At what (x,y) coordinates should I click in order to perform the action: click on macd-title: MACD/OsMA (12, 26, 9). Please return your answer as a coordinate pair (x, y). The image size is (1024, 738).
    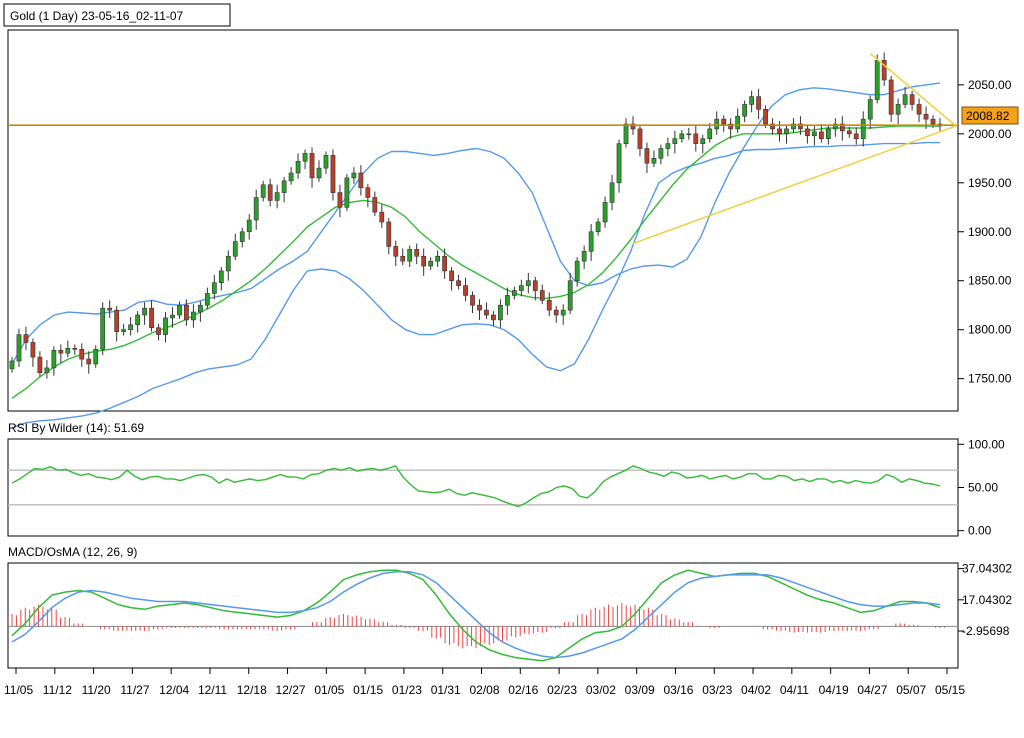
    Looking at the image, I should click on (72, 552).